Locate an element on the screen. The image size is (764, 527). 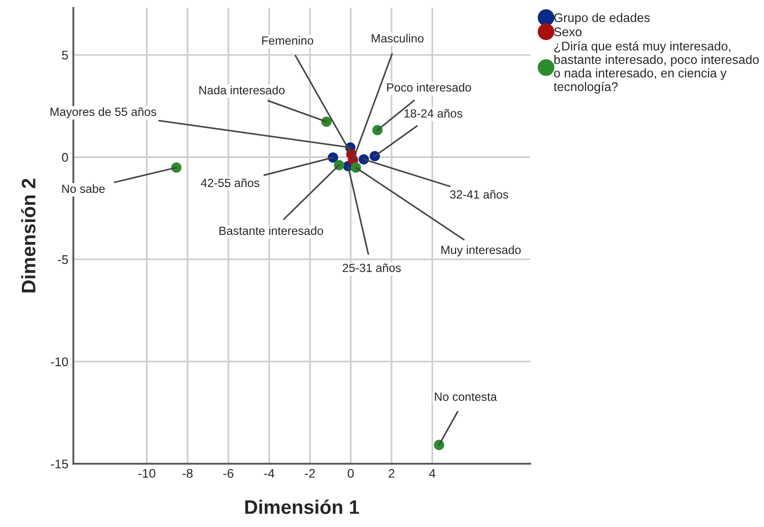
x-tick-label: -8 is located at coordinates (187, 473).